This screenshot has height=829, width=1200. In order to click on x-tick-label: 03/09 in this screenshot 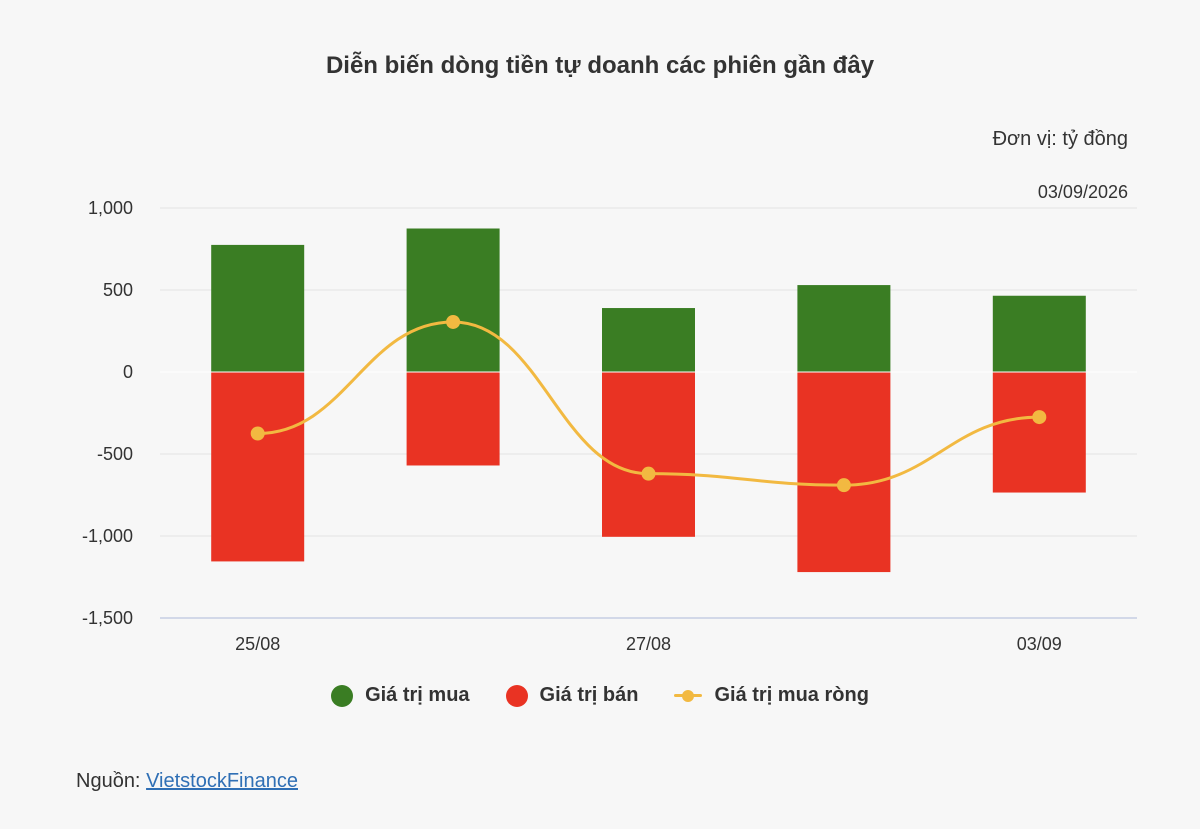, I will do `click(1039, 644)`.